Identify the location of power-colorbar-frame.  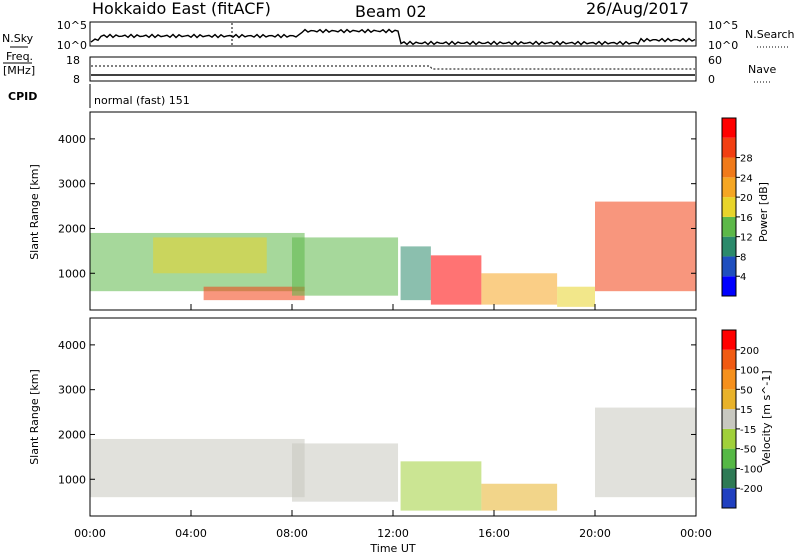
(729, 207).